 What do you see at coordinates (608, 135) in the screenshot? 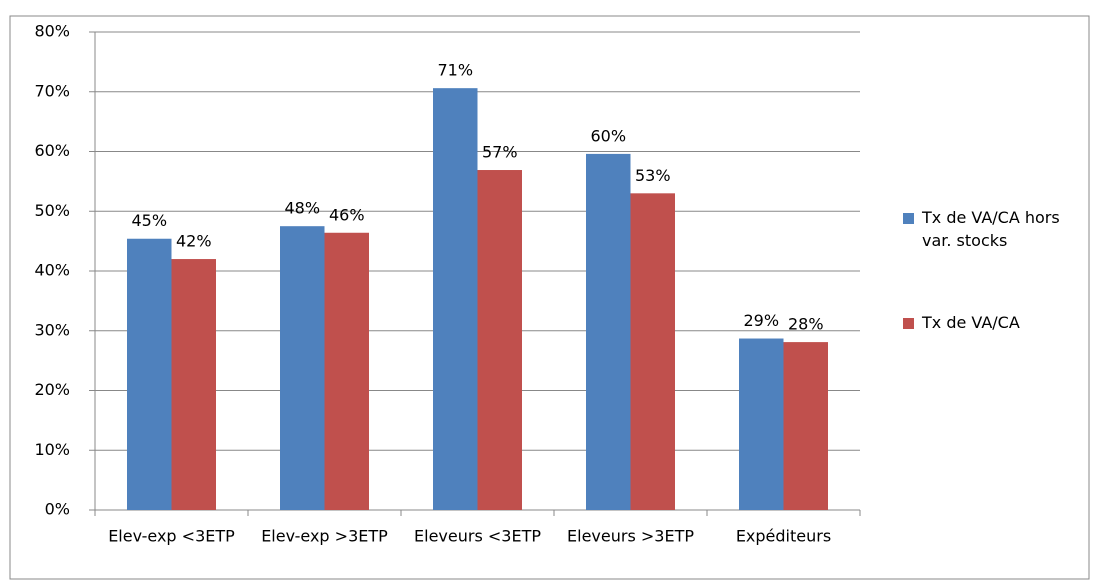
I see `data-label: 60%` at bounding box center [608, 135].